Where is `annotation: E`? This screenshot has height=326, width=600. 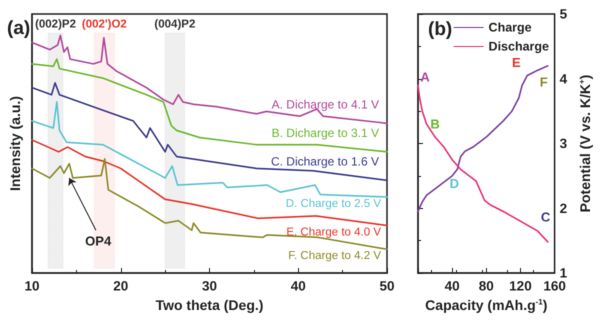 annotation: E is located at coordinates (516, 62).